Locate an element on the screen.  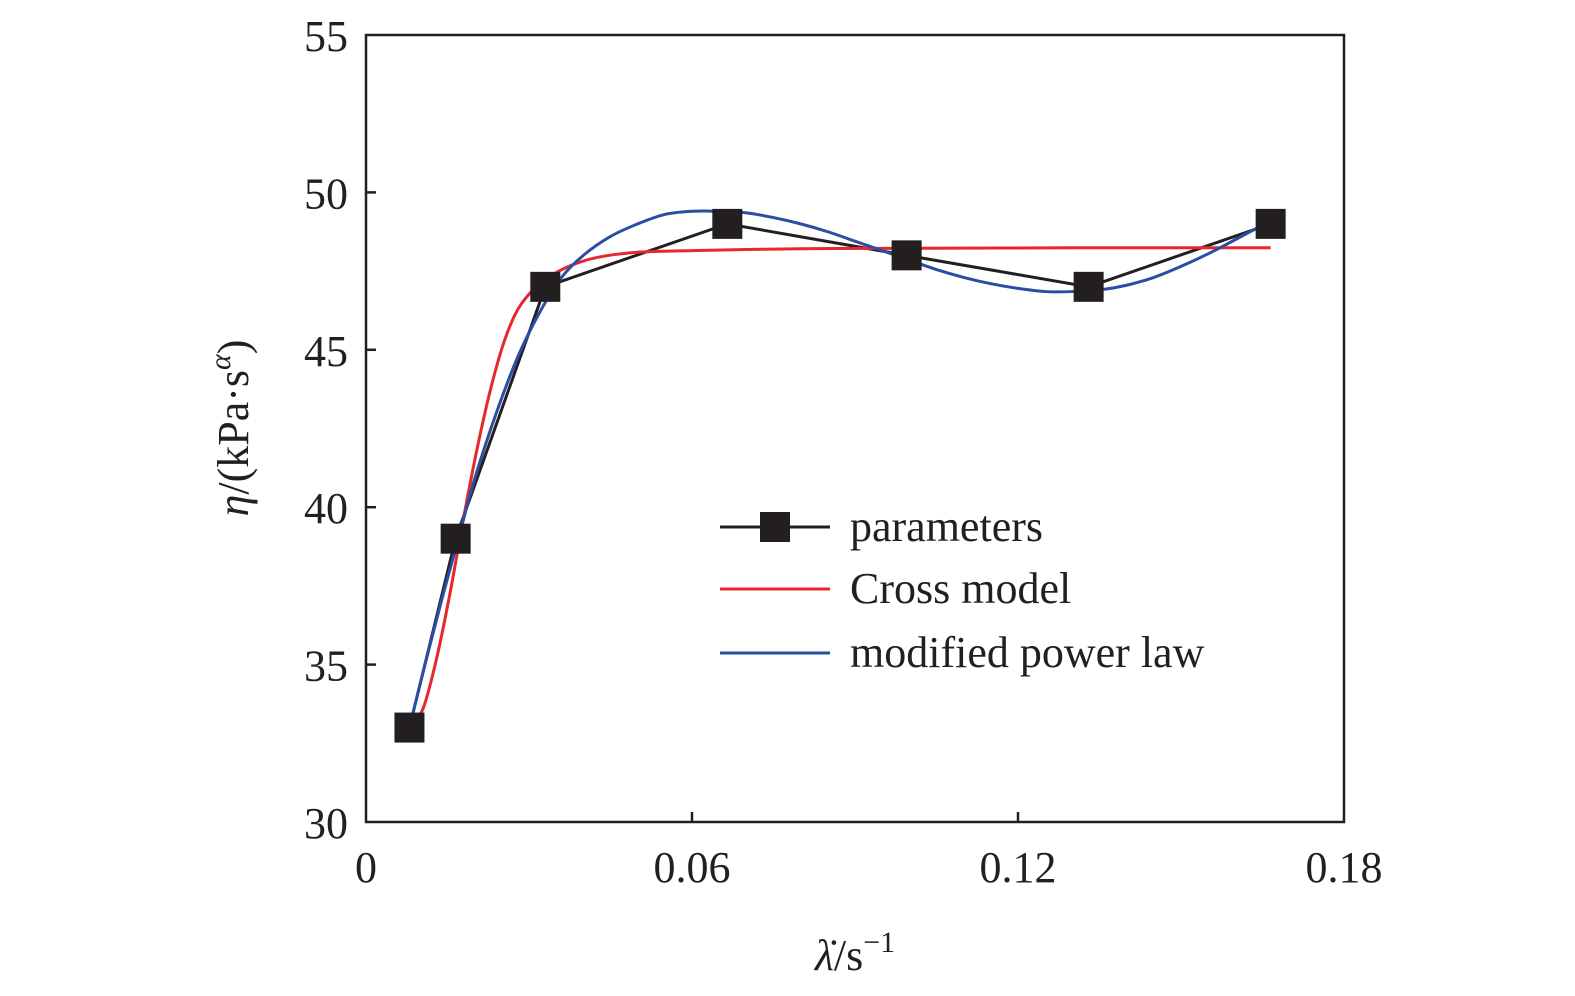
legend-label-cross-model: Cross model is located at coordinates (960, 588).